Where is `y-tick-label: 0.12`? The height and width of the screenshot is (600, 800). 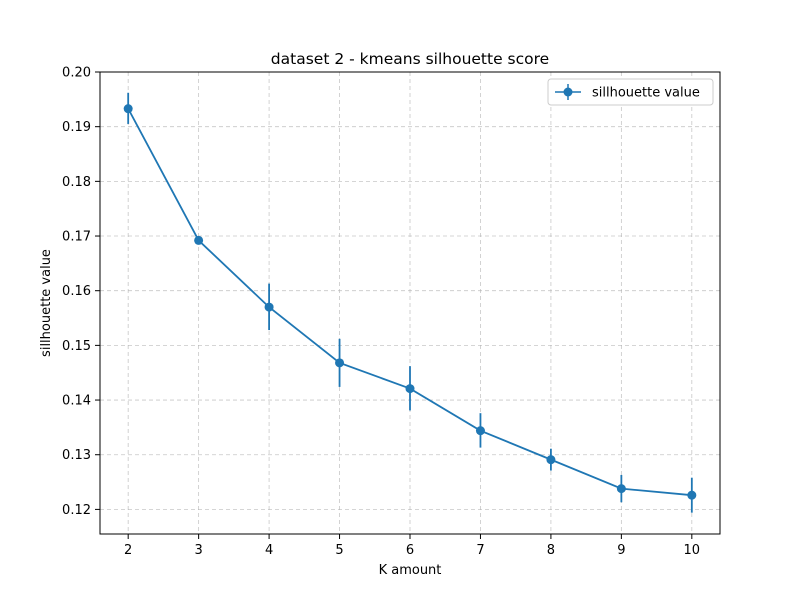
y-tick-label: 0.12 is located at coordinates (76, 510).